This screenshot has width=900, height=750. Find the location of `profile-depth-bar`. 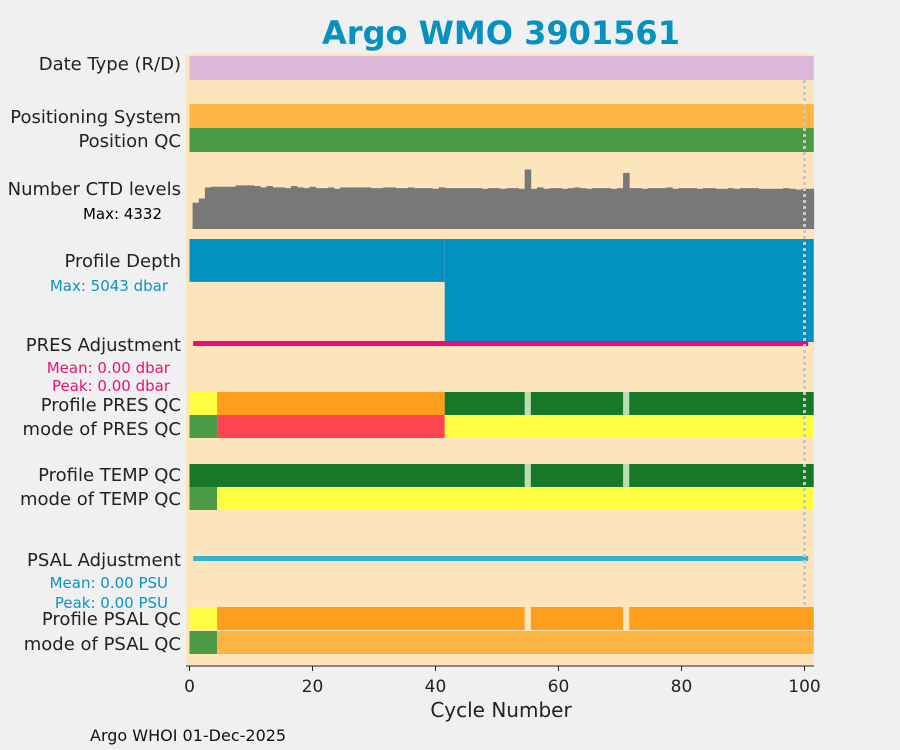

profile-depth-bar is located at coordinates (629, 290).